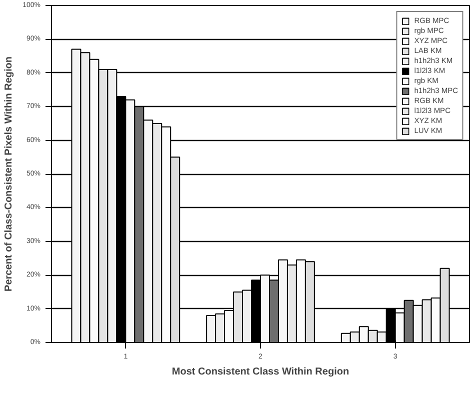  Describe the element at coordinates (9, 174) in the screenshot. I see `y-axis-title: Percent of Class-Consistent Pixels Within Region` at that location.